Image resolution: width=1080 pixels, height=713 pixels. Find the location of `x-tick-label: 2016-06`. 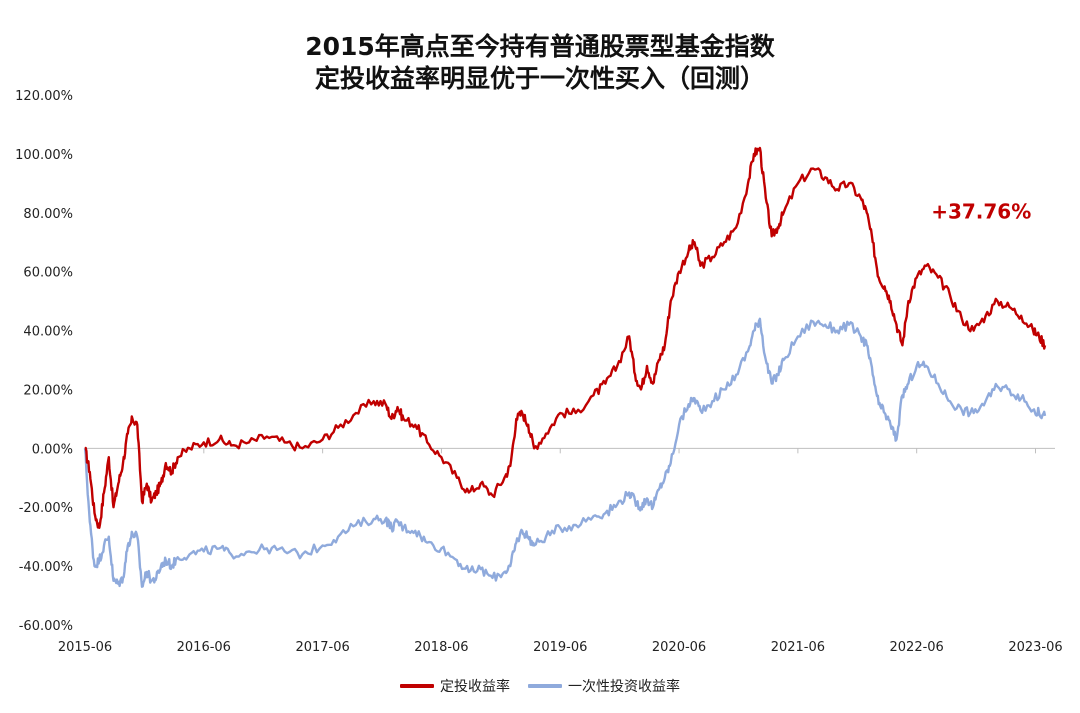

x-tick-label: 2016-06 is located at coordinates (204, 647).